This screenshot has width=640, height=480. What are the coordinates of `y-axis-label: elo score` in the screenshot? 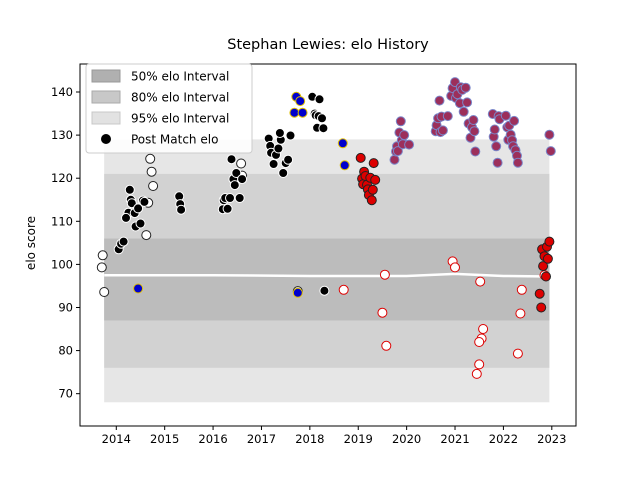 It's located at (31, 243).